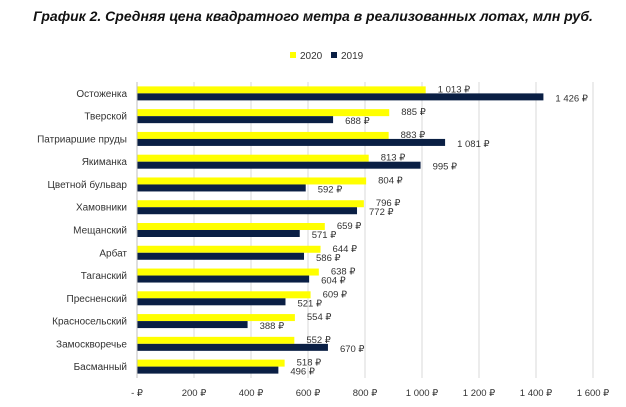 This screenshot has width=626, height=407. What do you see at coordinates (97, 299) in the screenshot?
I see `category-label: Пресненский` at bounding box center [97, 299].